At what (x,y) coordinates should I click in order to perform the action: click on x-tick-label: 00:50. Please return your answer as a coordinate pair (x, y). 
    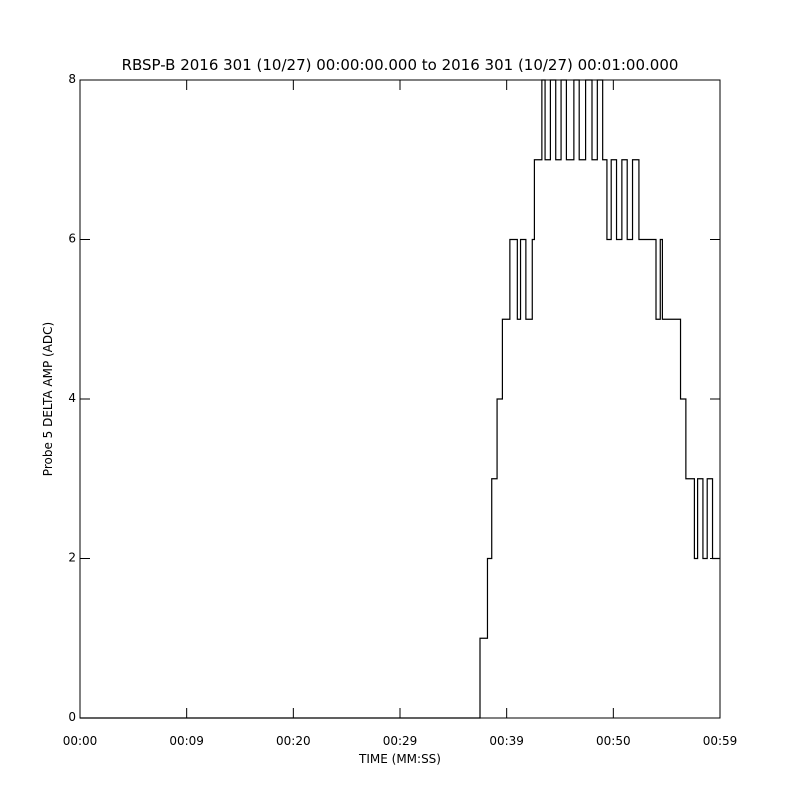
    Looking at the image, I should click on (613, 741).